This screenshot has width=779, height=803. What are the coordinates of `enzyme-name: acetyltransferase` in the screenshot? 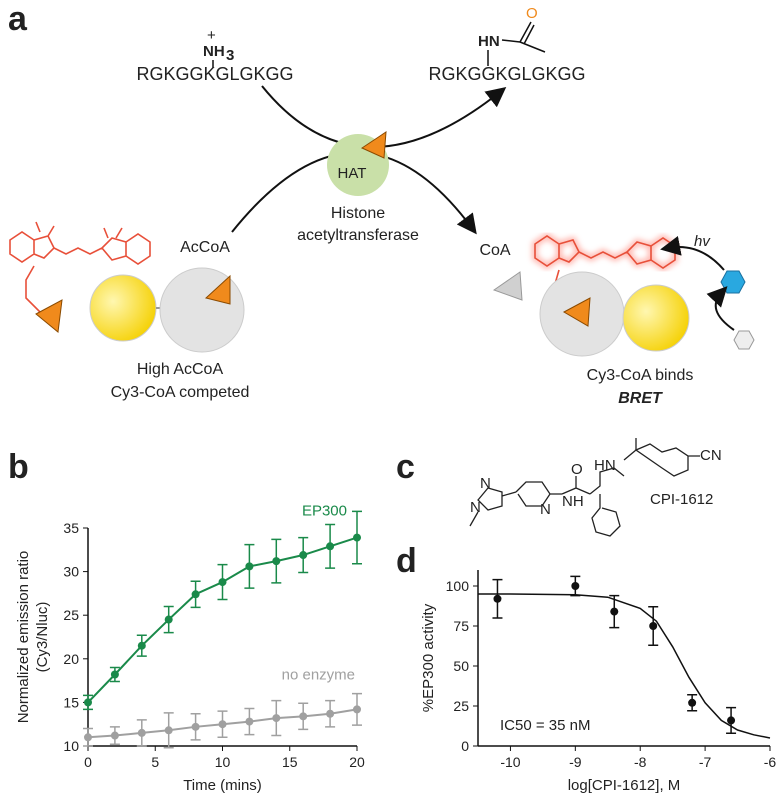 It's located at (358, 235).